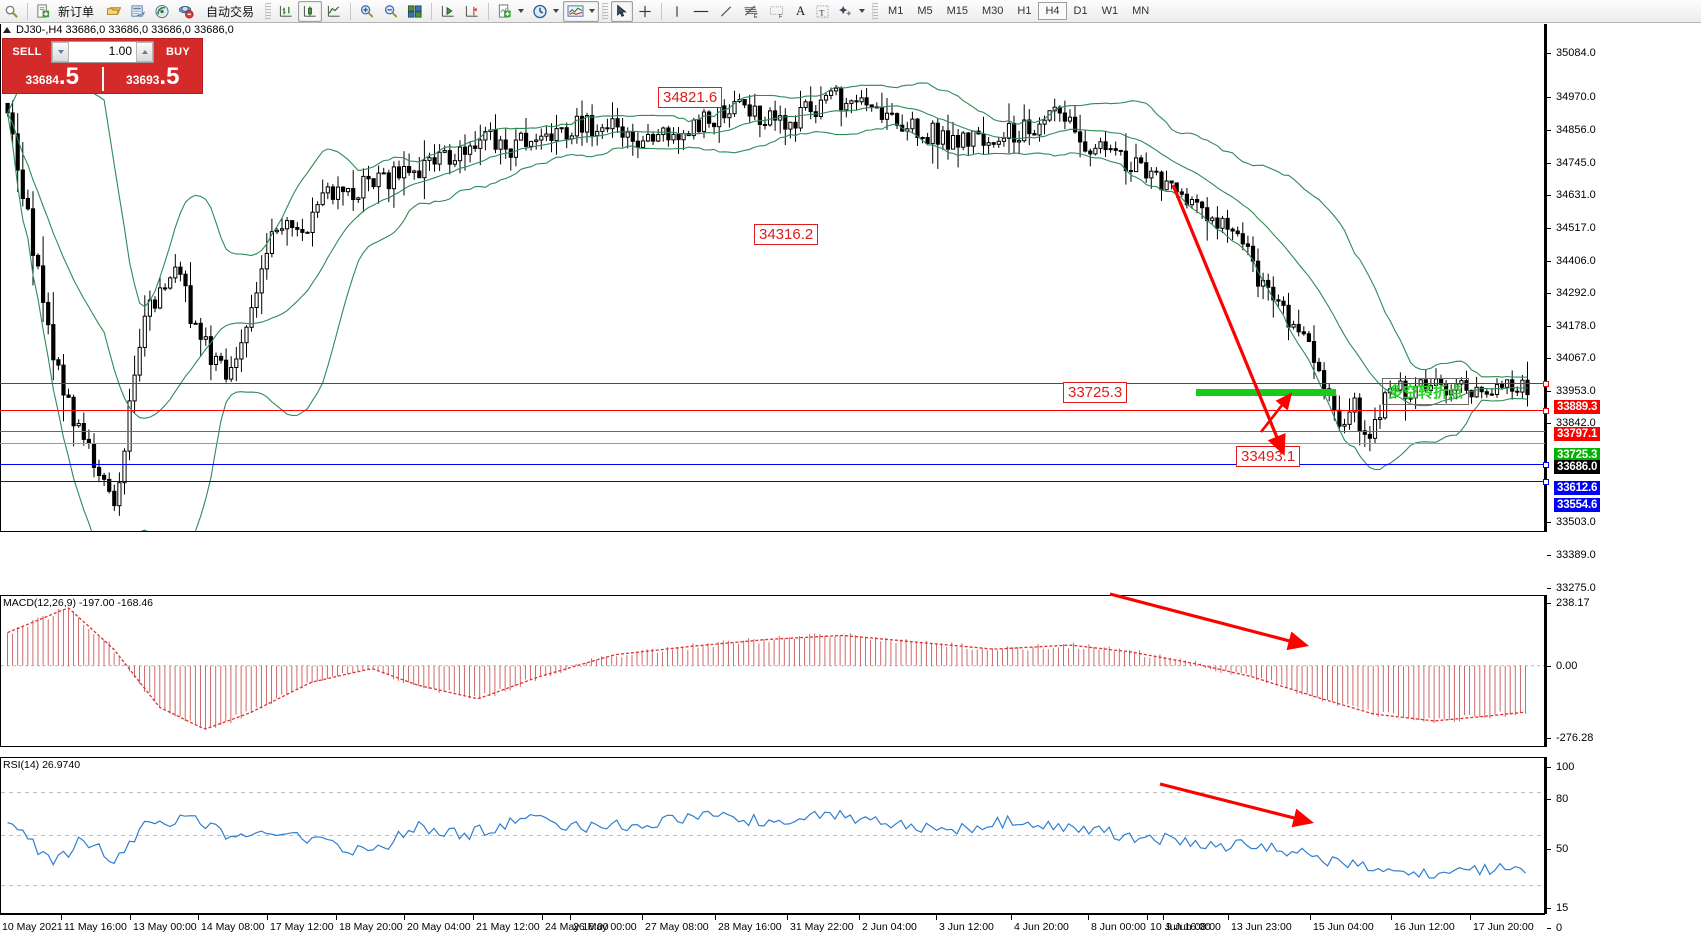  I want to click on timeframe-h1: H1, so click(1024, 11).